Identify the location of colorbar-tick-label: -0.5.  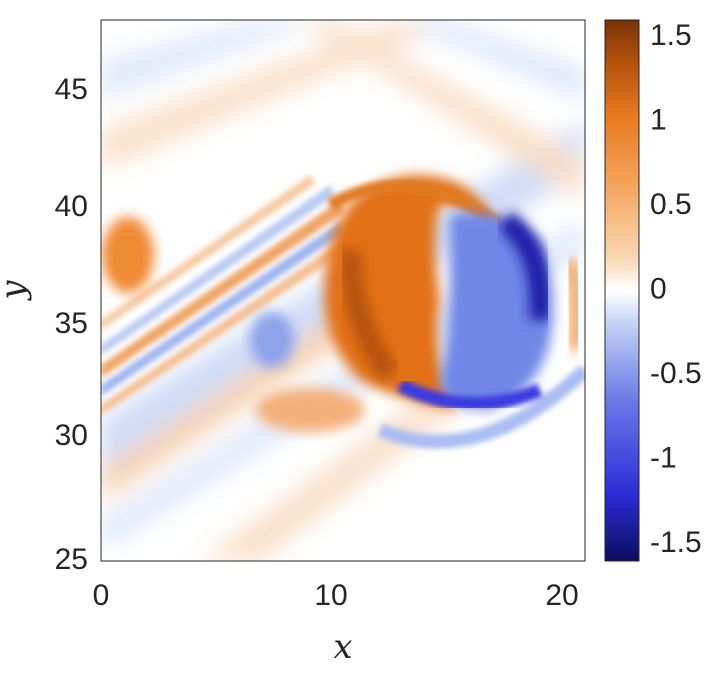
(676, 373).